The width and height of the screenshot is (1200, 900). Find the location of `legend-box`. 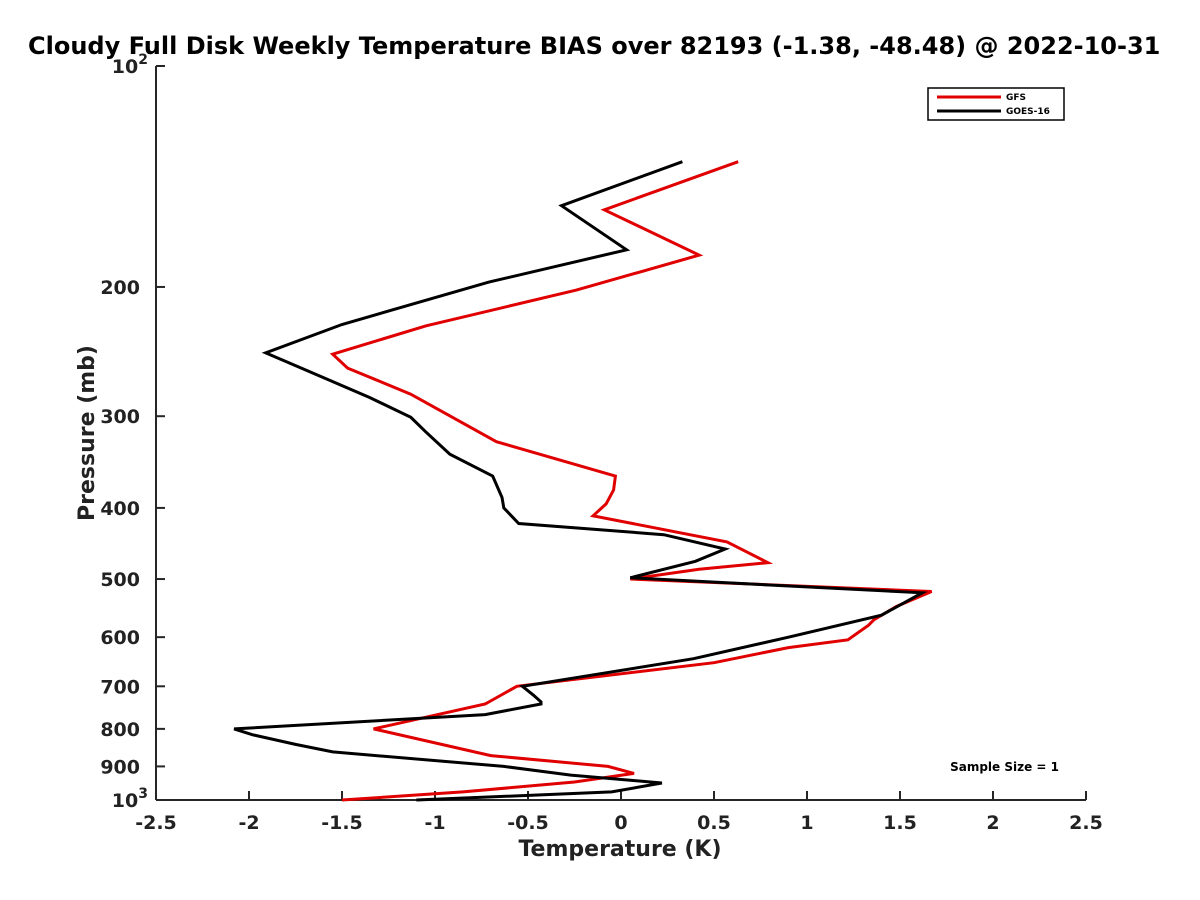

legend-box is located at coordinates (996, 104).